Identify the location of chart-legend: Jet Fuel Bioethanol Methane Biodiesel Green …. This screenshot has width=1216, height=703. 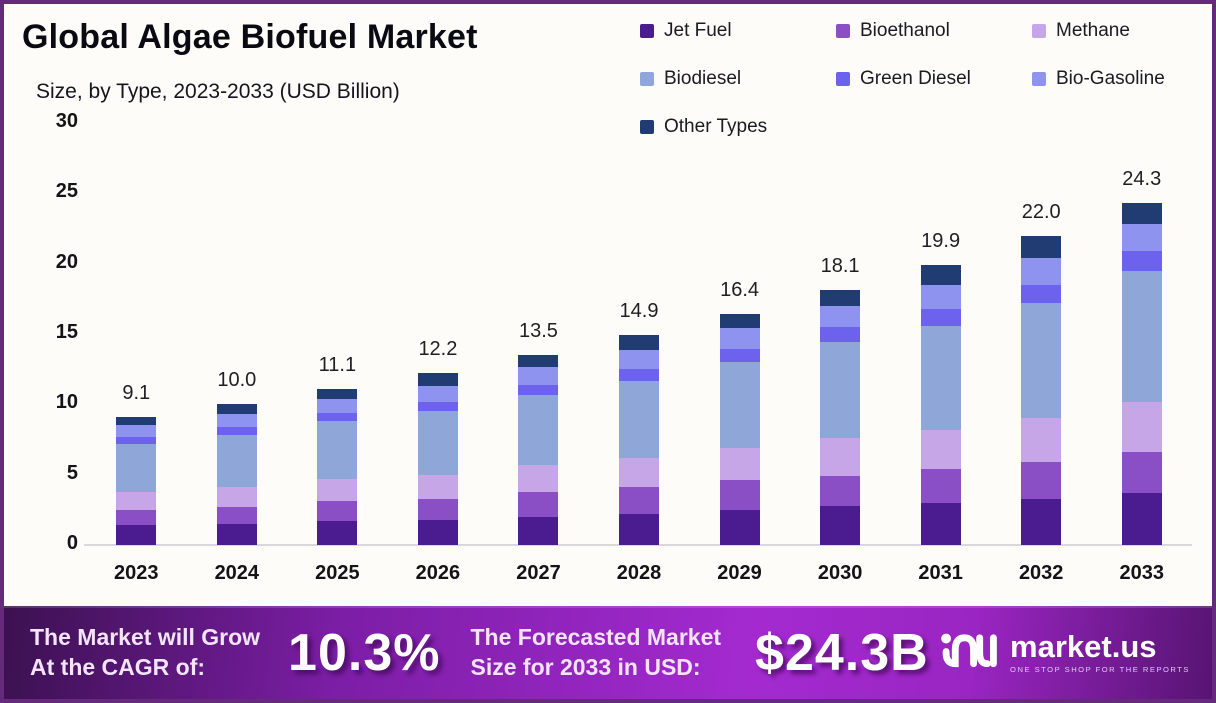
(923, 79).